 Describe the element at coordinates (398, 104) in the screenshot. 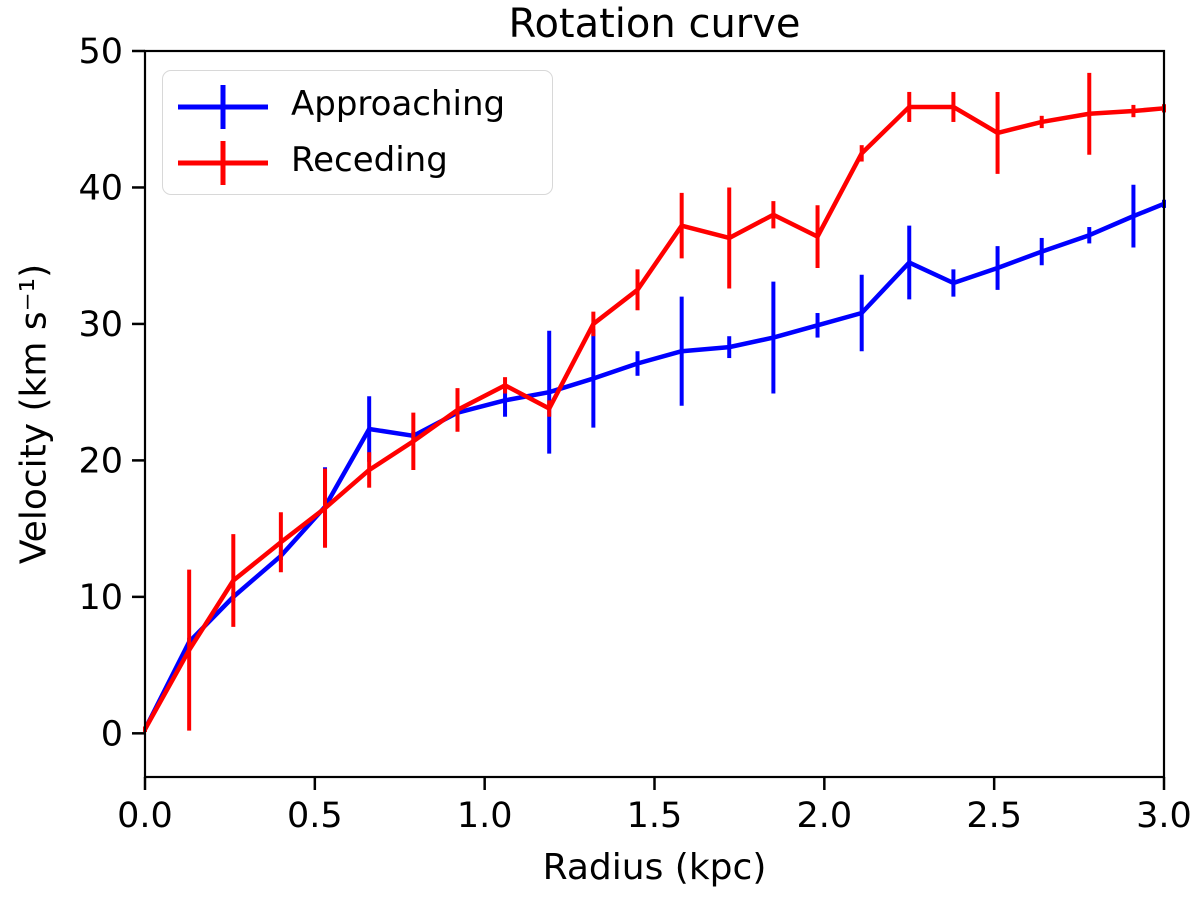

I see `legend-label: Approaching` at that location.